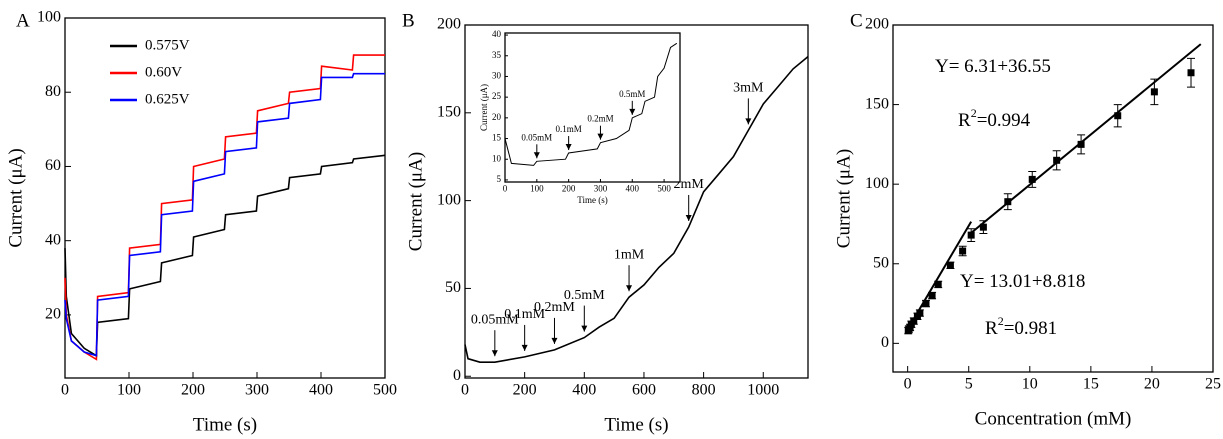 The height and width of the screenshot is (439, 1223). I want to click on y-tick-label: 80, so click(53, 91).